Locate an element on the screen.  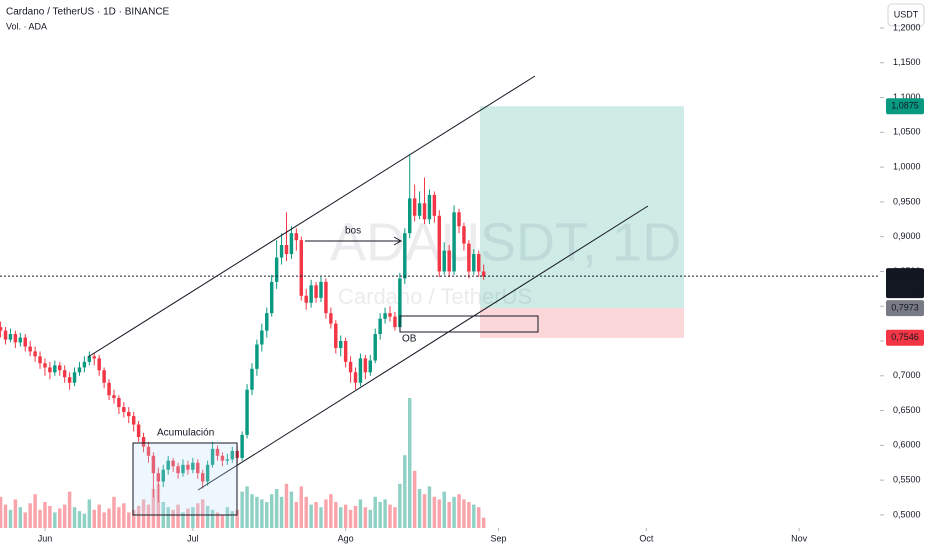
y-tick-label: 0,9500 is located at coordinates (907, 201).